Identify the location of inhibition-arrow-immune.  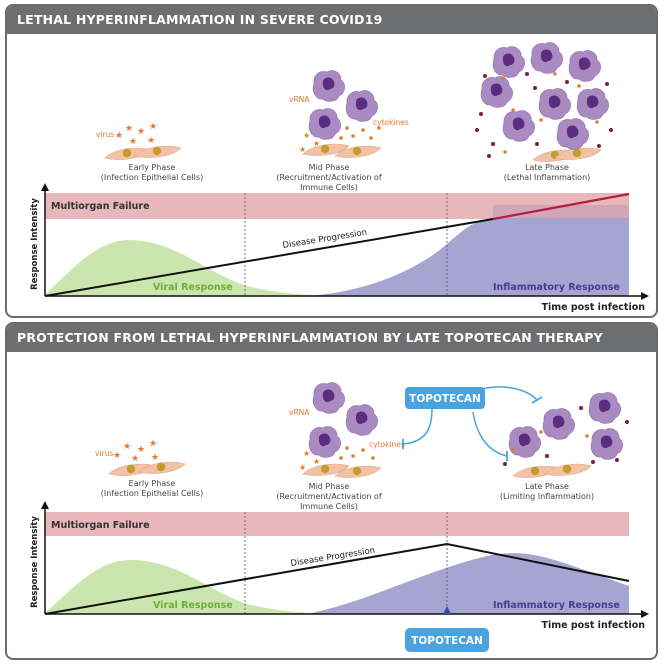
(505, 393).